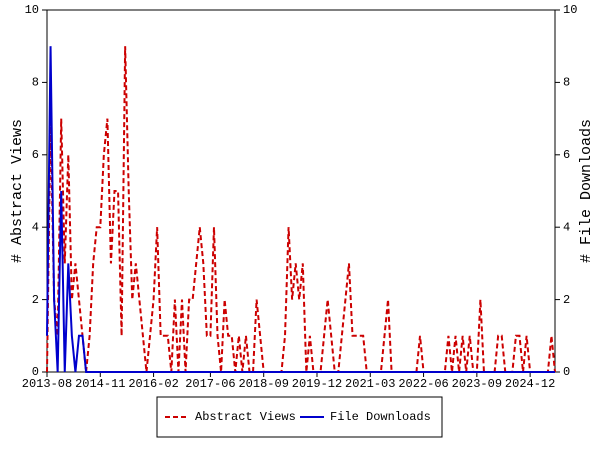 The image size is (600, 450). What do you see at coordinates (317, 384) in the screenshot?
I see `x-tick-label: 2019-12` at bounding box center [317, 384].